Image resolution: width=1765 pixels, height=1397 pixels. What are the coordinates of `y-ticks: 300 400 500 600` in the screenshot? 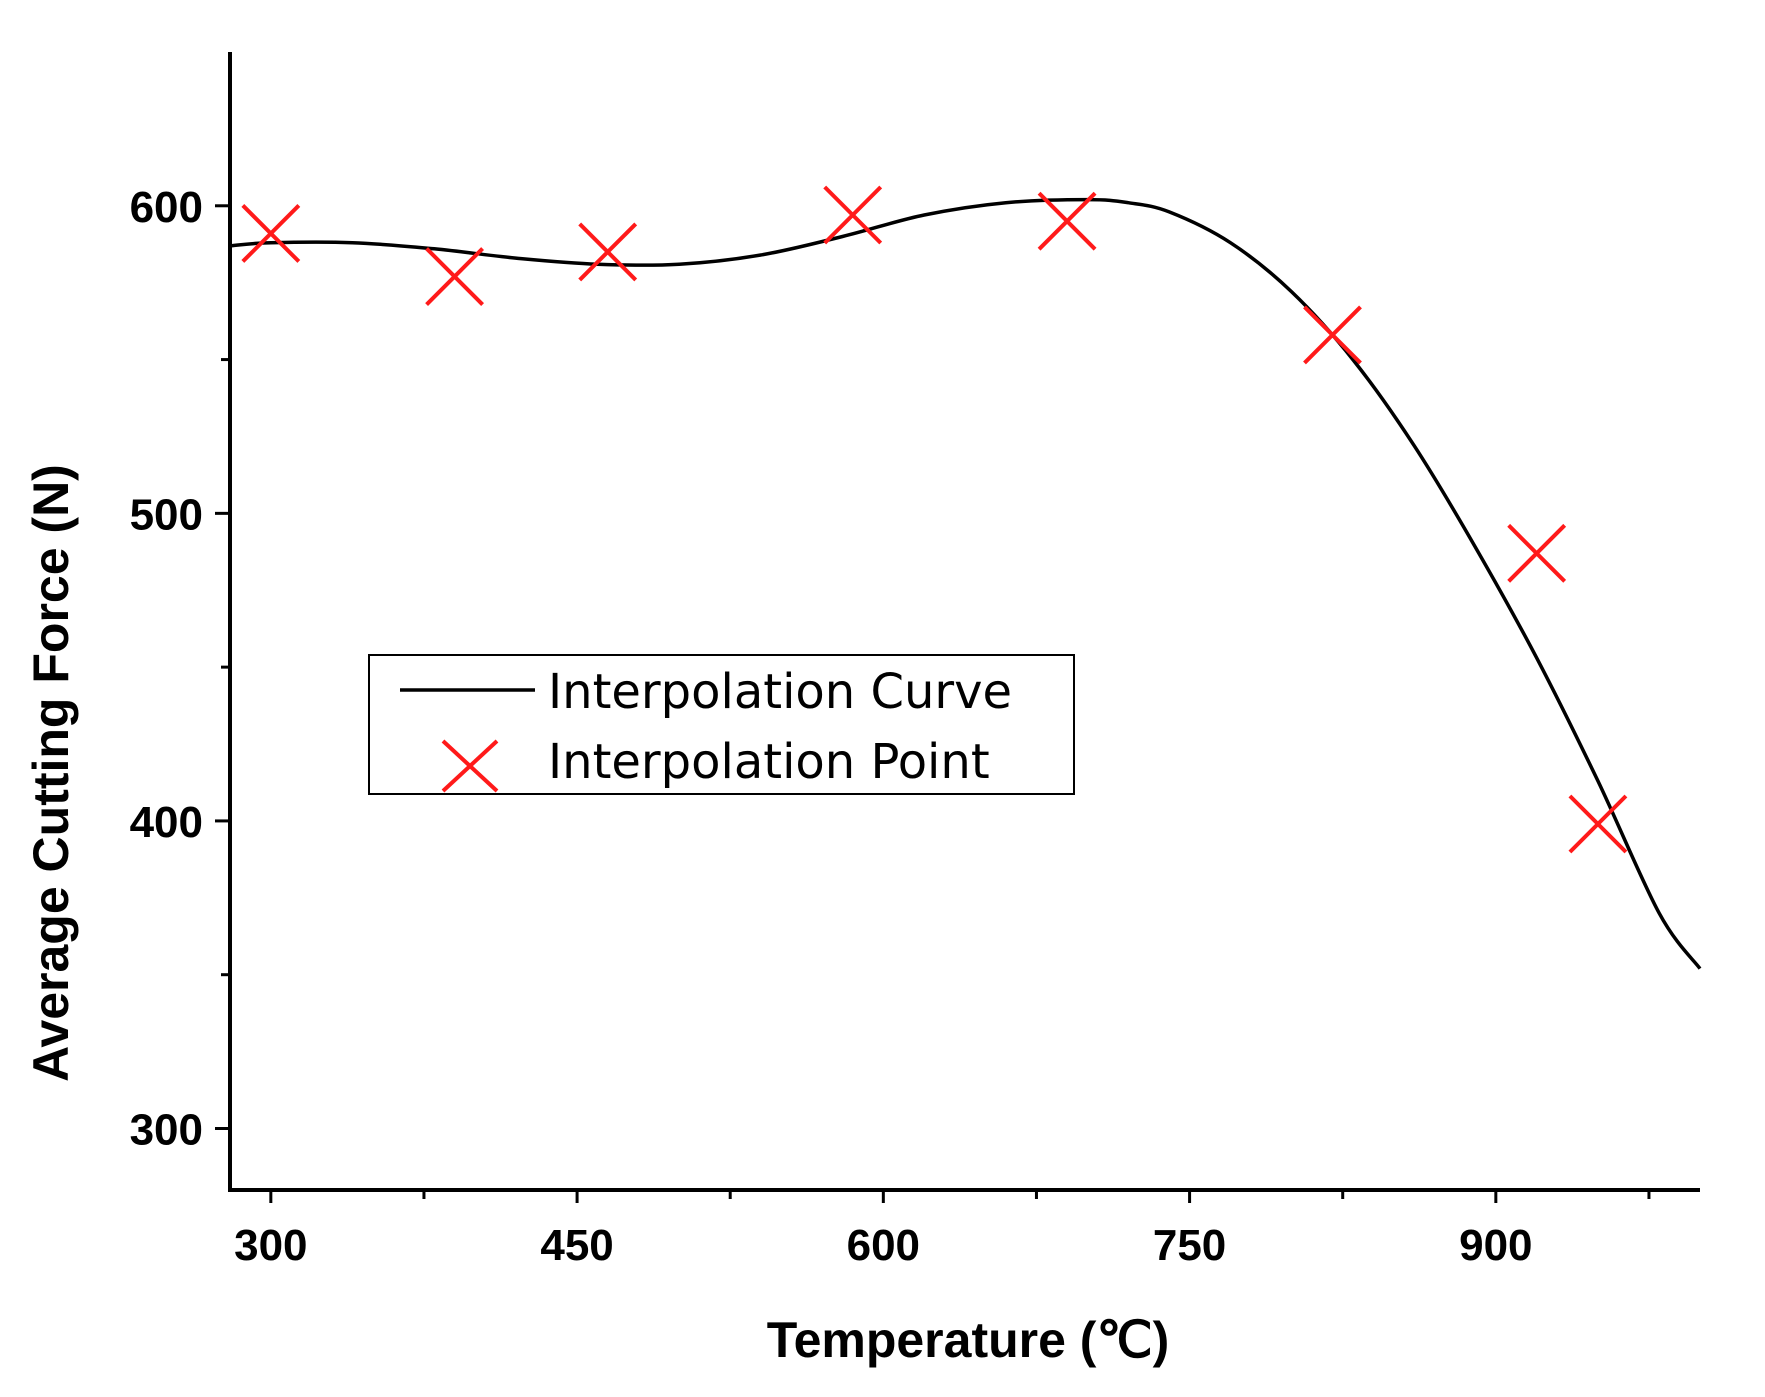 It's located at (180, 668).